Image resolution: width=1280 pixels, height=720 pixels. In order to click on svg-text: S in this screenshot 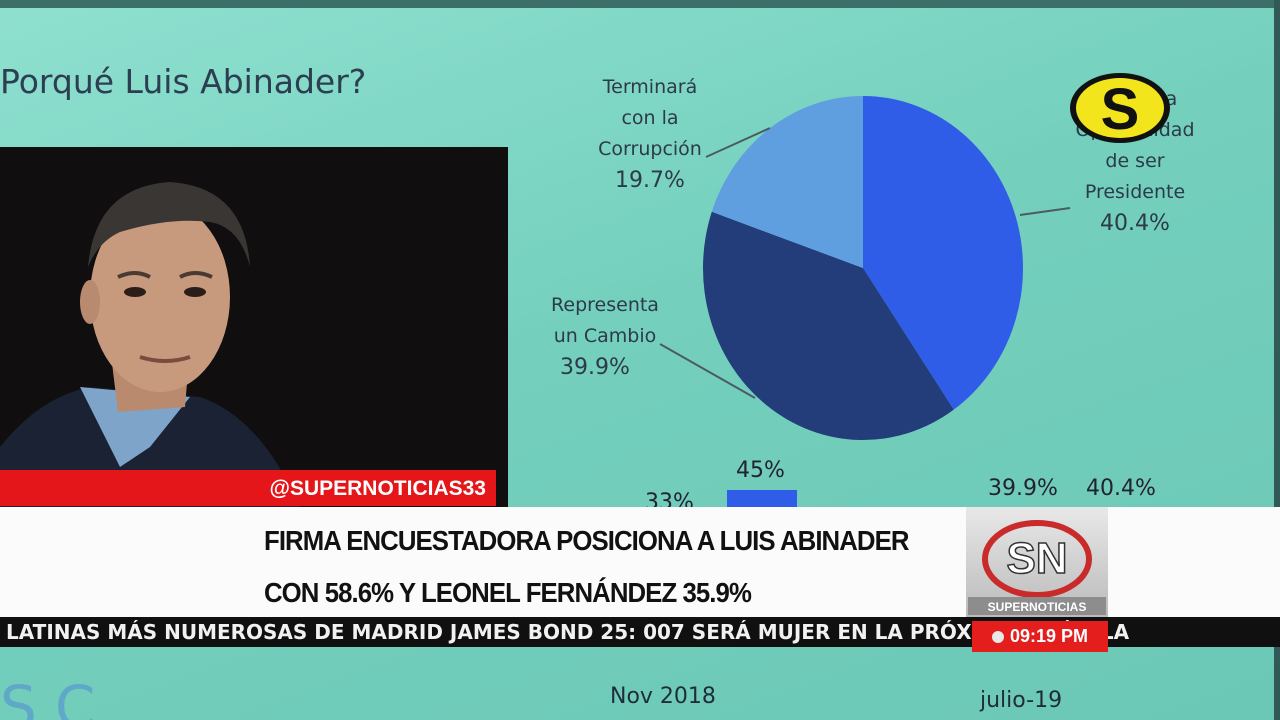, I will do `click(1120, 109)`.